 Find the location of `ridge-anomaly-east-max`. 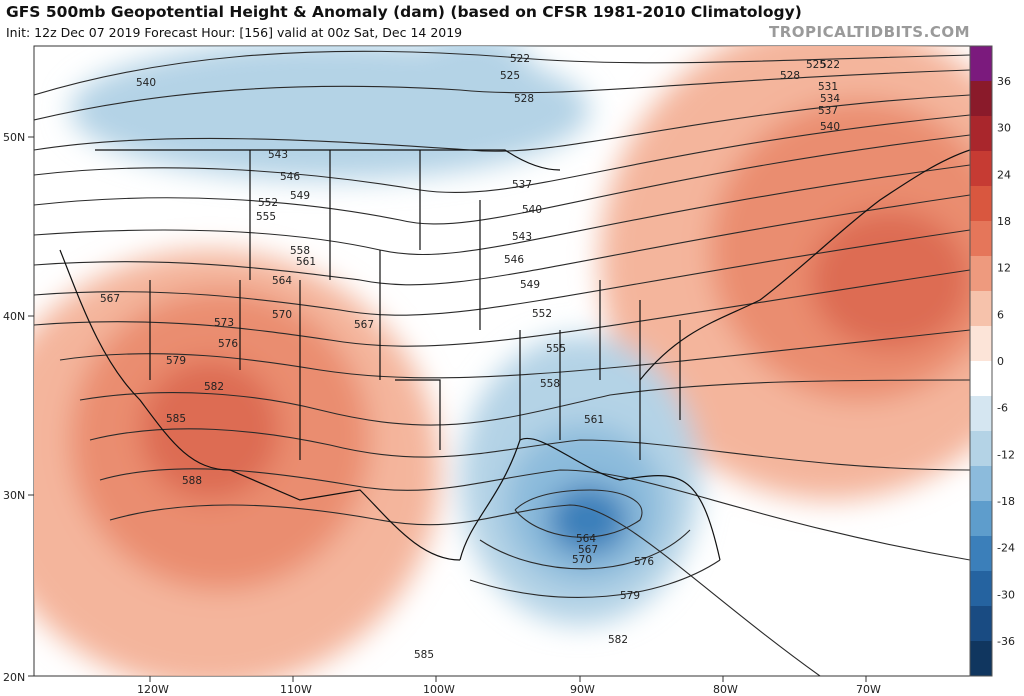

ridge-anomaly-east-max is located at coordinates (890, 280).